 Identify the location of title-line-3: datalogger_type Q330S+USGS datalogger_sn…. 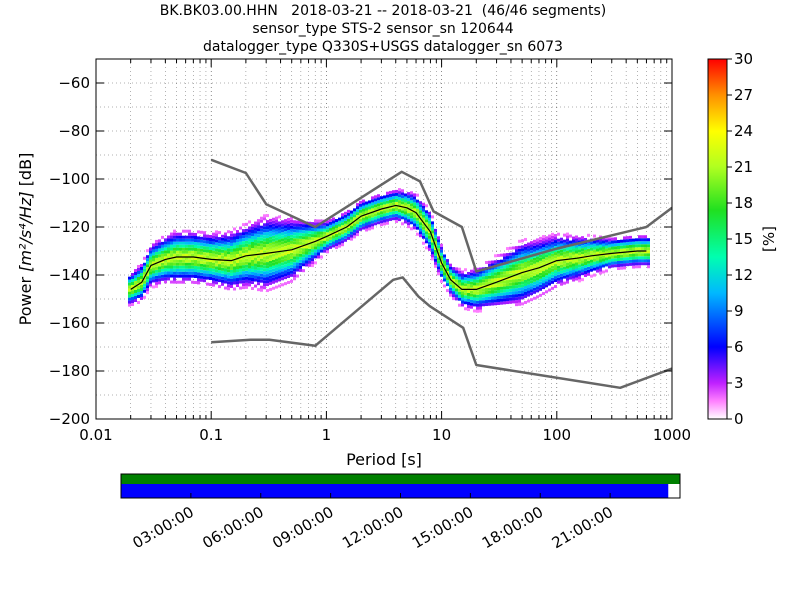
(383, 47).